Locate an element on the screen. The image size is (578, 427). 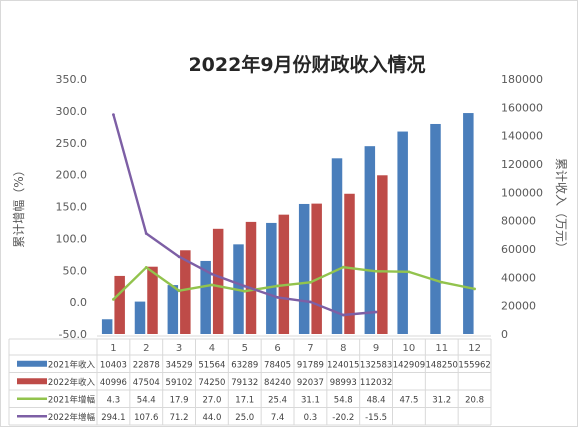
data-label-4-3: 71.2 is located at coordinates (179, 418).